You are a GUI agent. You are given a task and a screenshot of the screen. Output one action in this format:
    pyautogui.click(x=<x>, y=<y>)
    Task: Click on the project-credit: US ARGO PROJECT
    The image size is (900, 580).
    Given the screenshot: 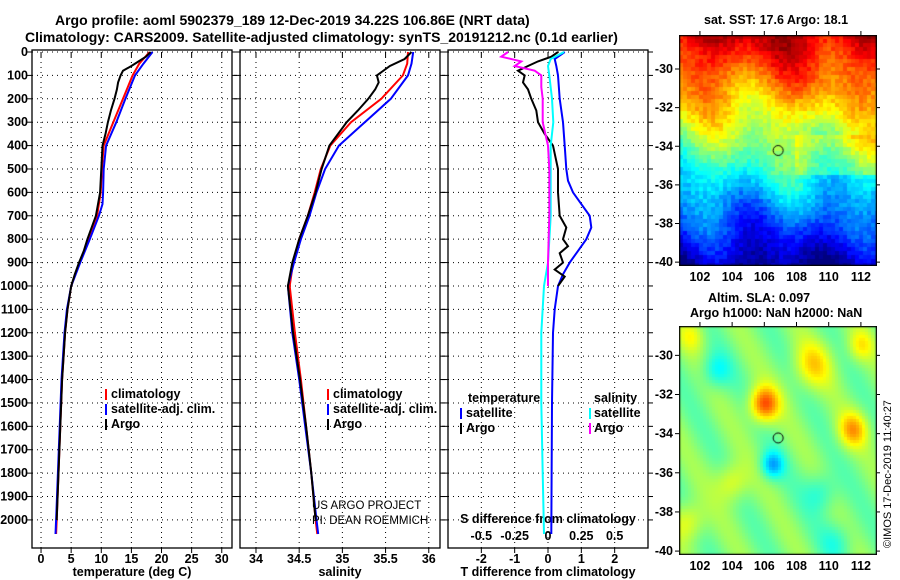 What is the action you would take?
    pyautogui.click(x=367, y=506)
    